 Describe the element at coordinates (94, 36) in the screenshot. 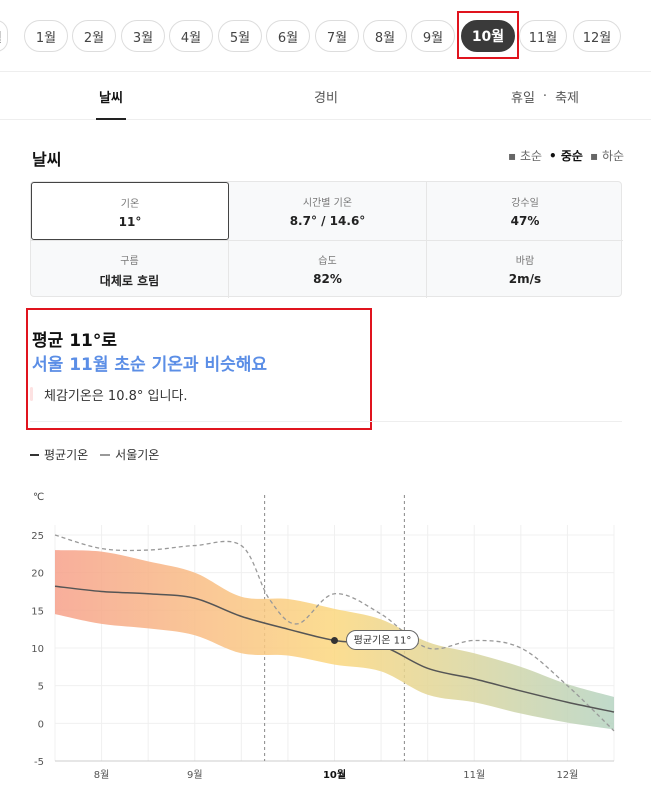

I see `month-pill-2: 2월` at that location.